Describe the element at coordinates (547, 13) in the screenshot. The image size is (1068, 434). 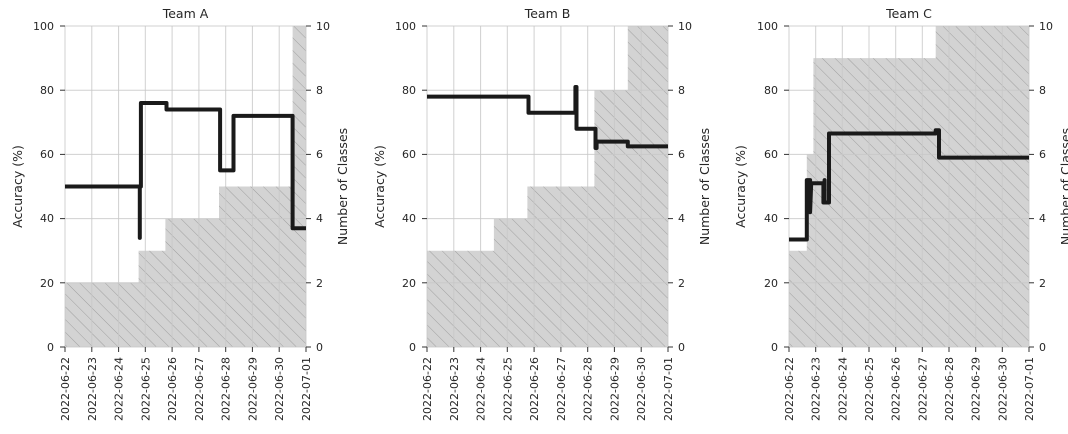
I see `panel-title: Team B` at that location.